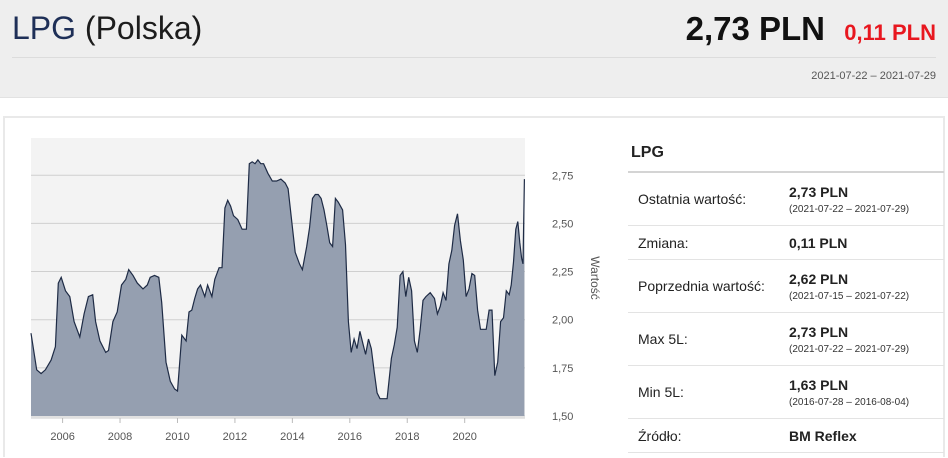 This screenshot has width=948, height=458. Describe the element at coordinates (786, 243) in the screenshot. I see `info-row-change: Zmiana: 0,11 PLN` at that location.